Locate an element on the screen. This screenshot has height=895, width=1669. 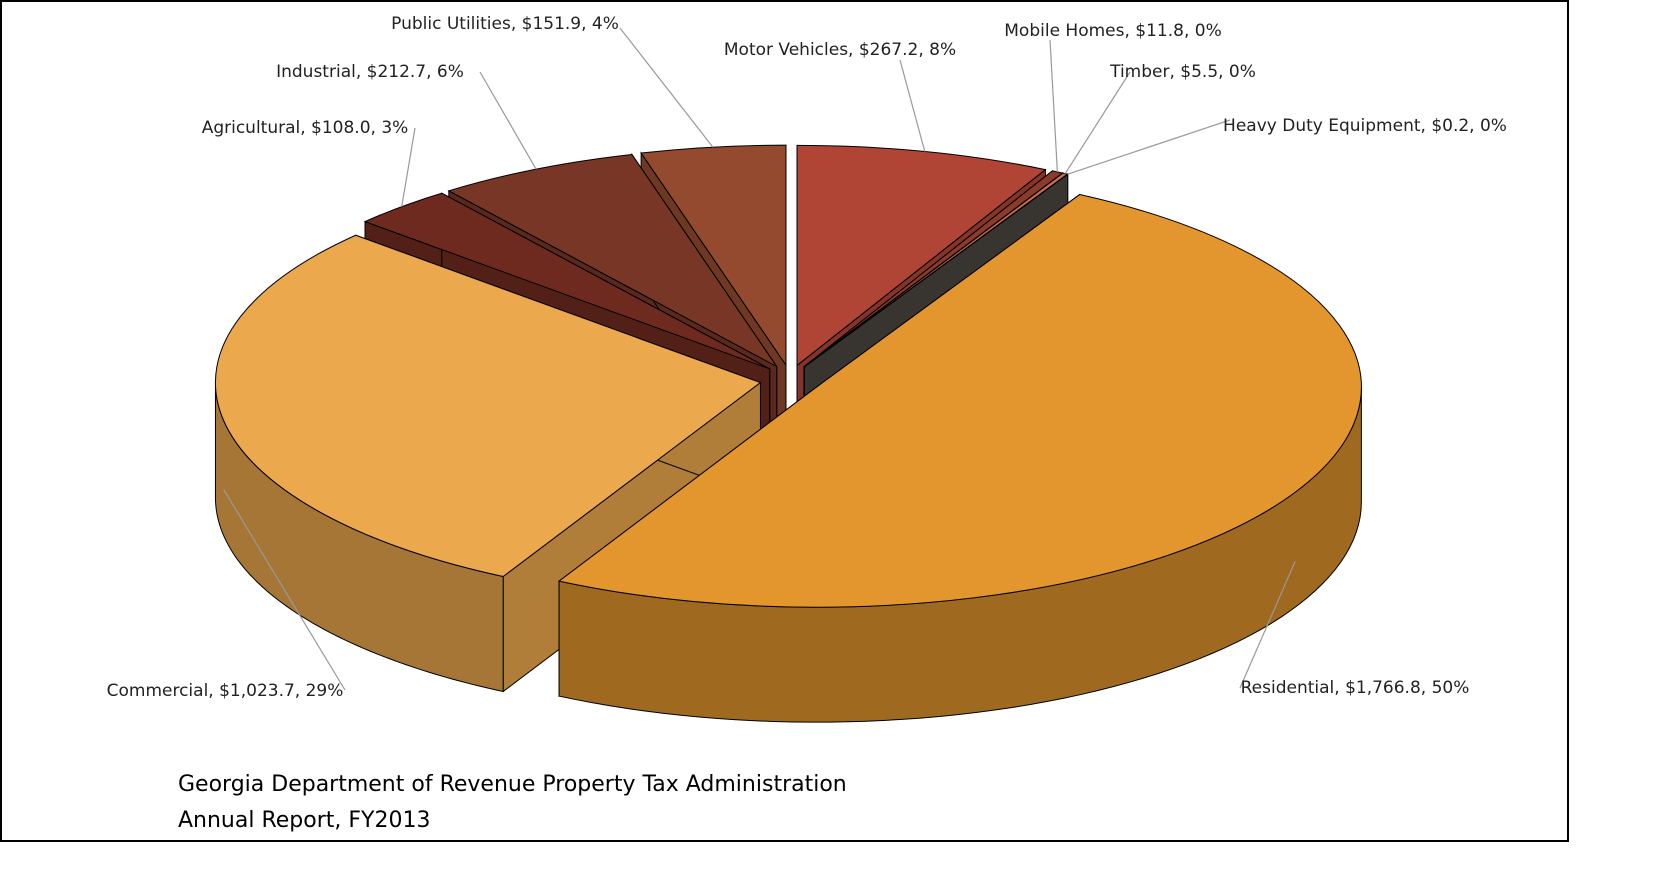
caption: Annual Report, FY2013 is located at coordinates (304, 820).